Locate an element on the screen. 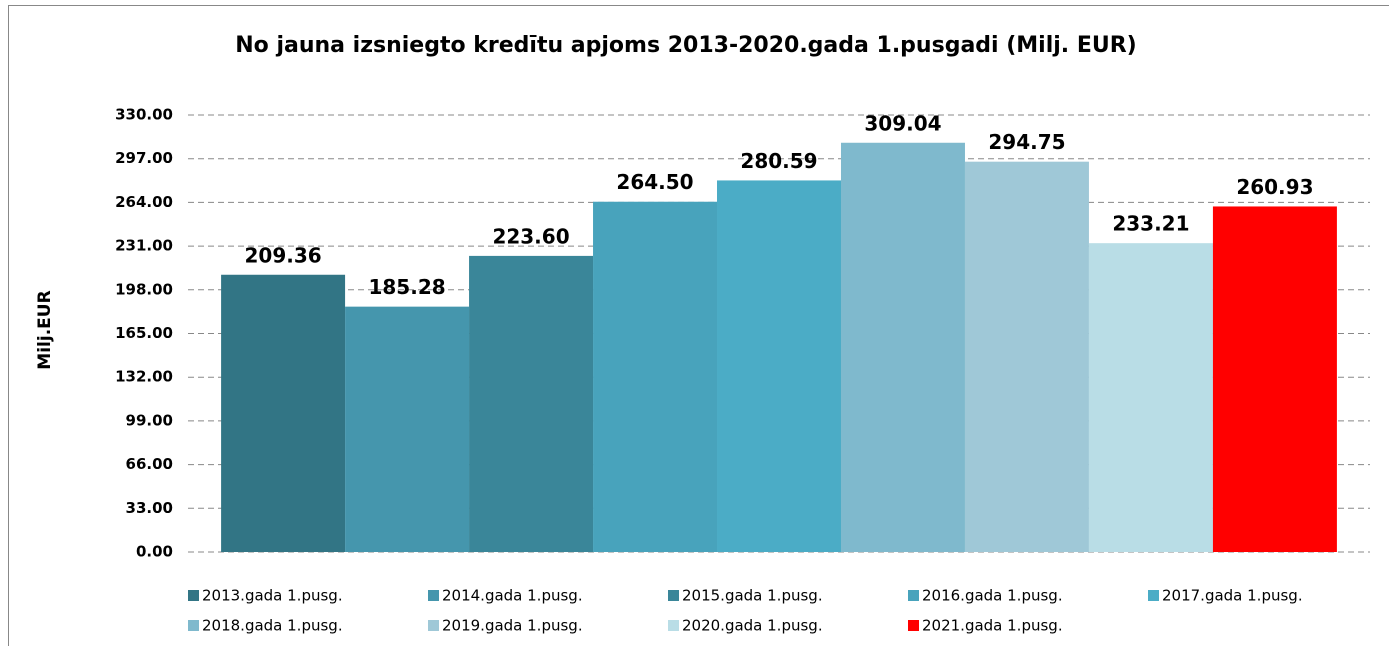  y-tick-label: 66.00 is located at coordinates (149, 464).